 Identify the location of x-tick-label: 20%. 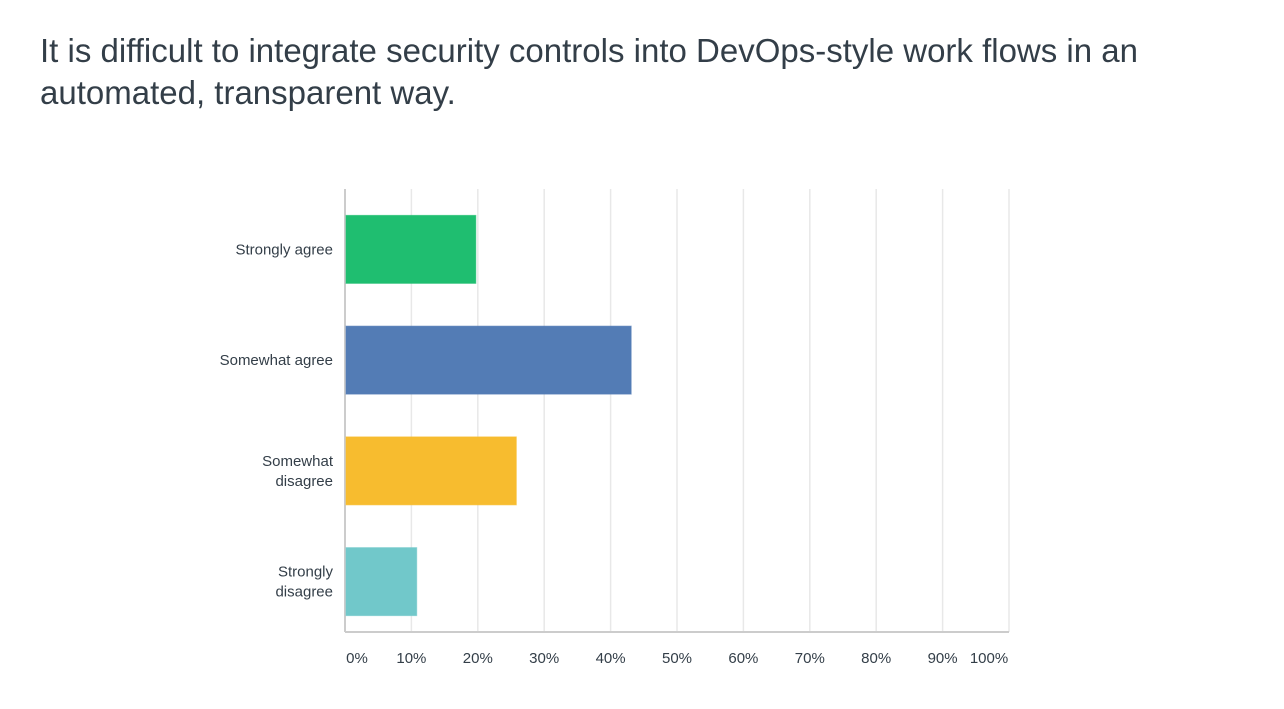
(478, 658).